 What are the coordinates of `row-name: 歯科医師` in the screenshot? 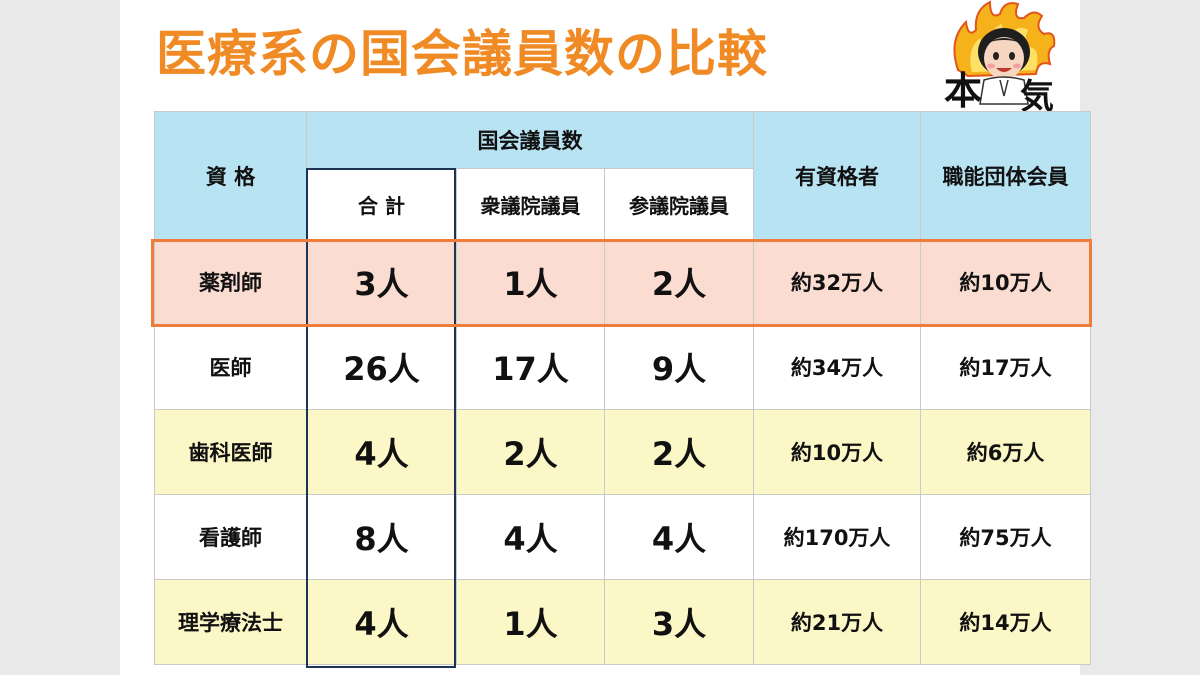 It's located at (230, 452).